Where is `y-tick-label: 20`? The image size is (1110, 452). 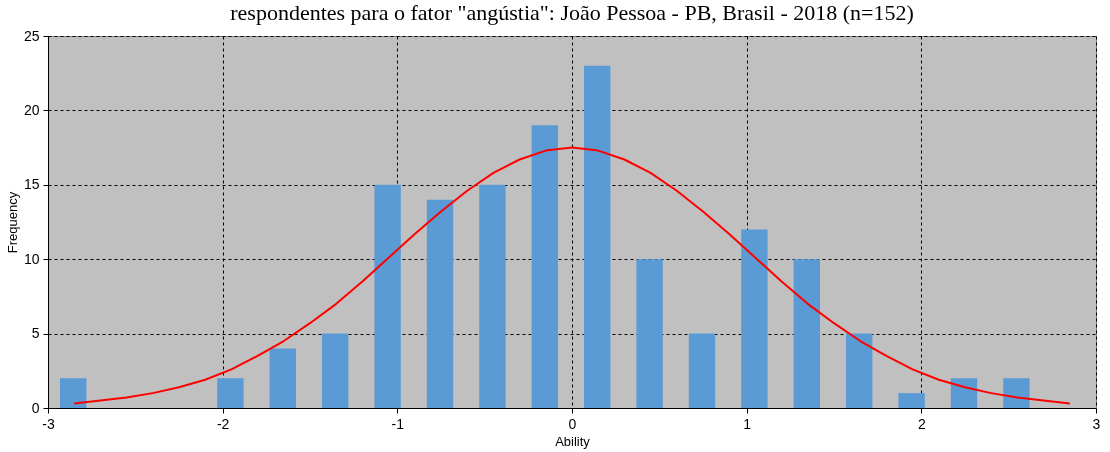 y-tick-label: 20 is located at coordinates (31, 109).